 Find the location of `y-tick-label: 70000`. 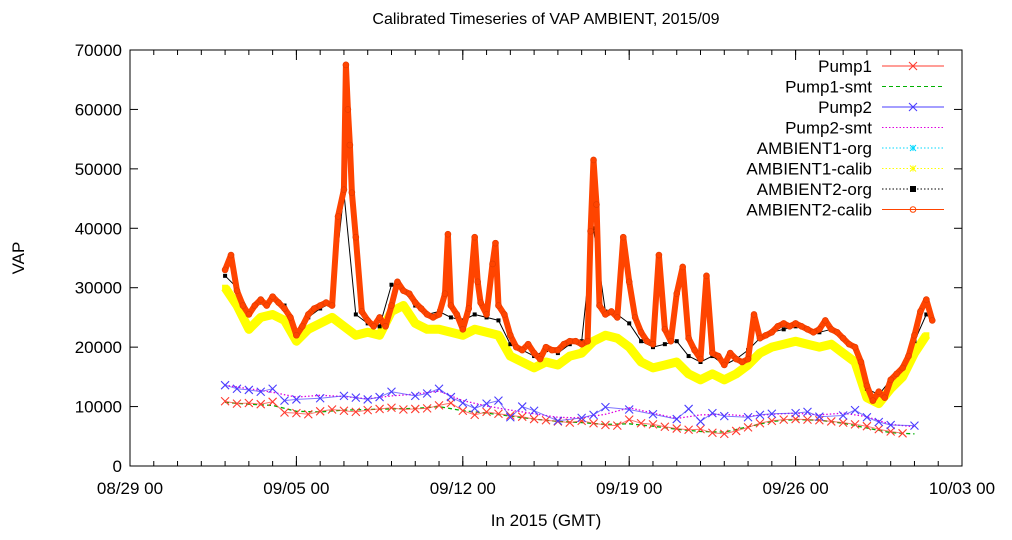

y-tick-label: 70000 is located at coordinates (98, 50).